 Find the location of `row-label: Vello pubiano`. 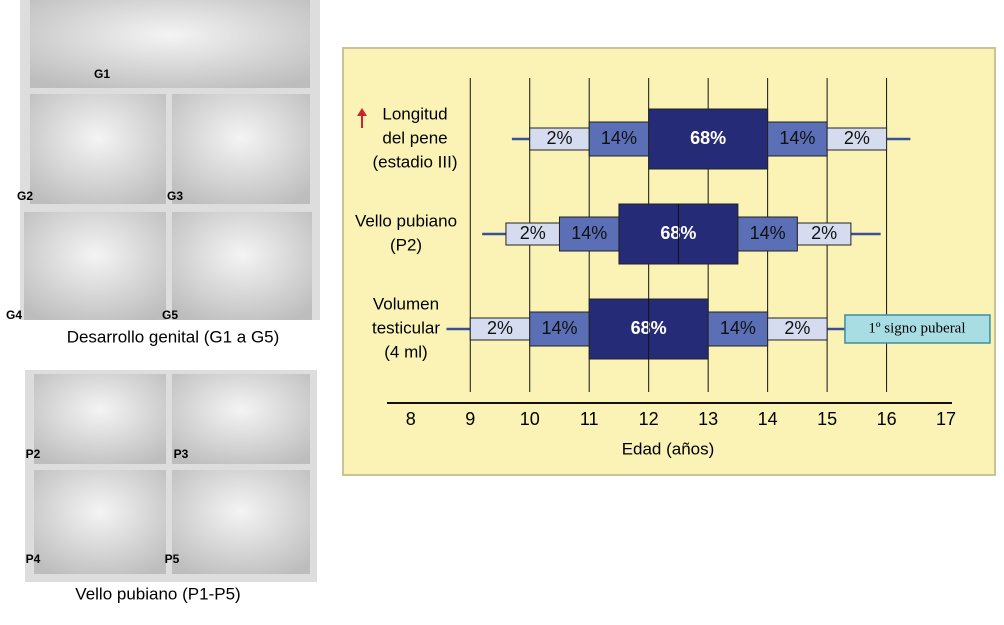

row-label: Vello pubiano is located at coordinates (406, 220).